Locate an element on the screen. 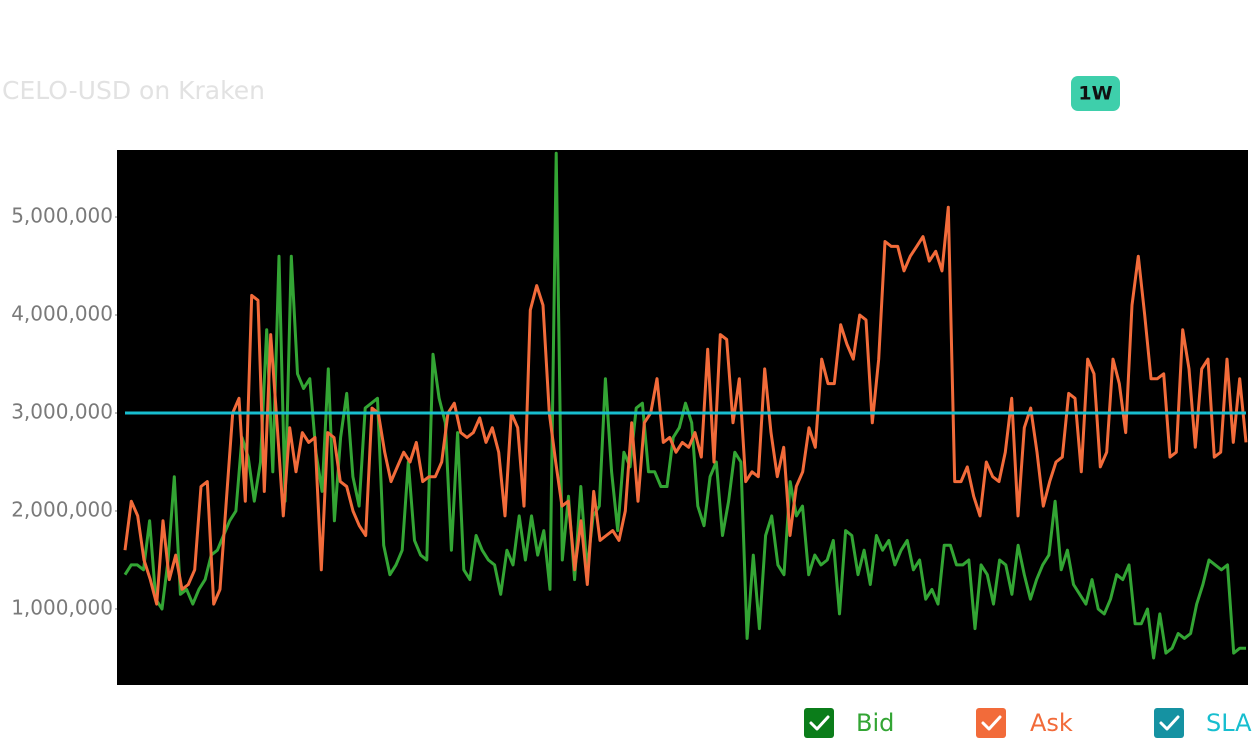 The width and height of the screenshot is (1252, 740). range-button-bg is located at coordinates (1095, 93).